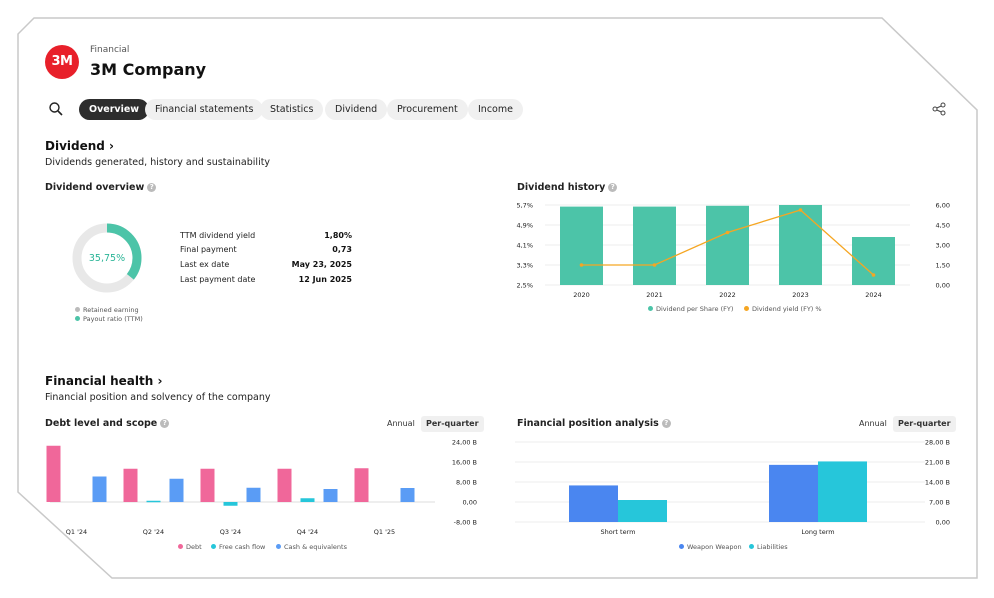 The height and width of the screenshot is (598, 994). I want to click on x-tick: 2021, so click(654, 295).